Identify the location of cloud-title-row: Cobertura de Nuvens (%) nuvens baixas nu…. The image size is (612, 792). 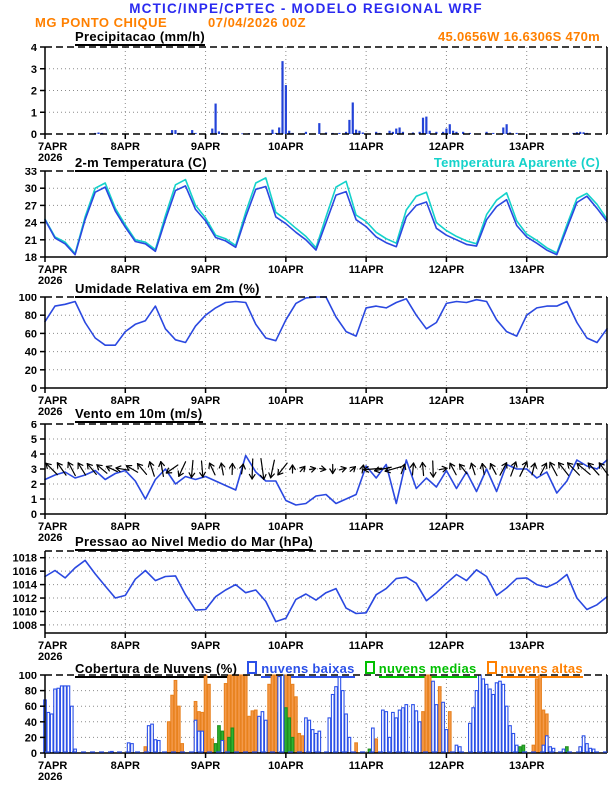
(306, 669).